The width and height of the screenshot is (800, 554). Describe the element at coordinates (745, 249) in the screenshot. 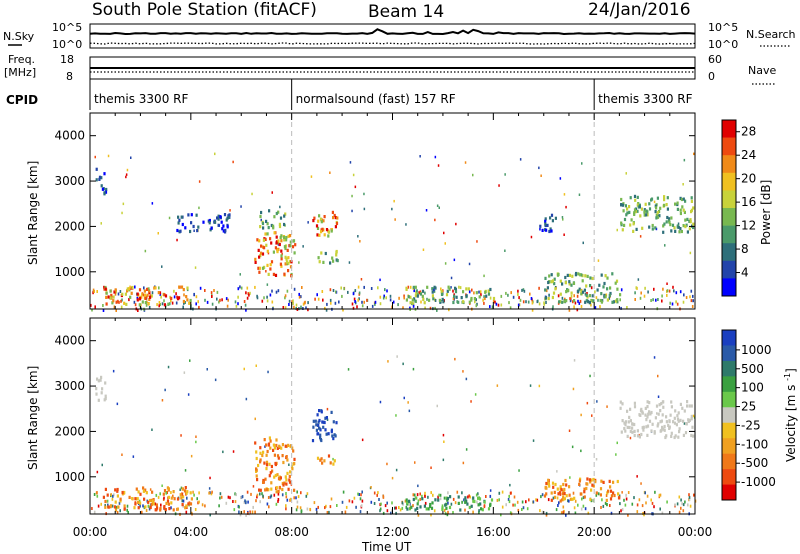

I see `colorbar-tick-label: 8` at that location.